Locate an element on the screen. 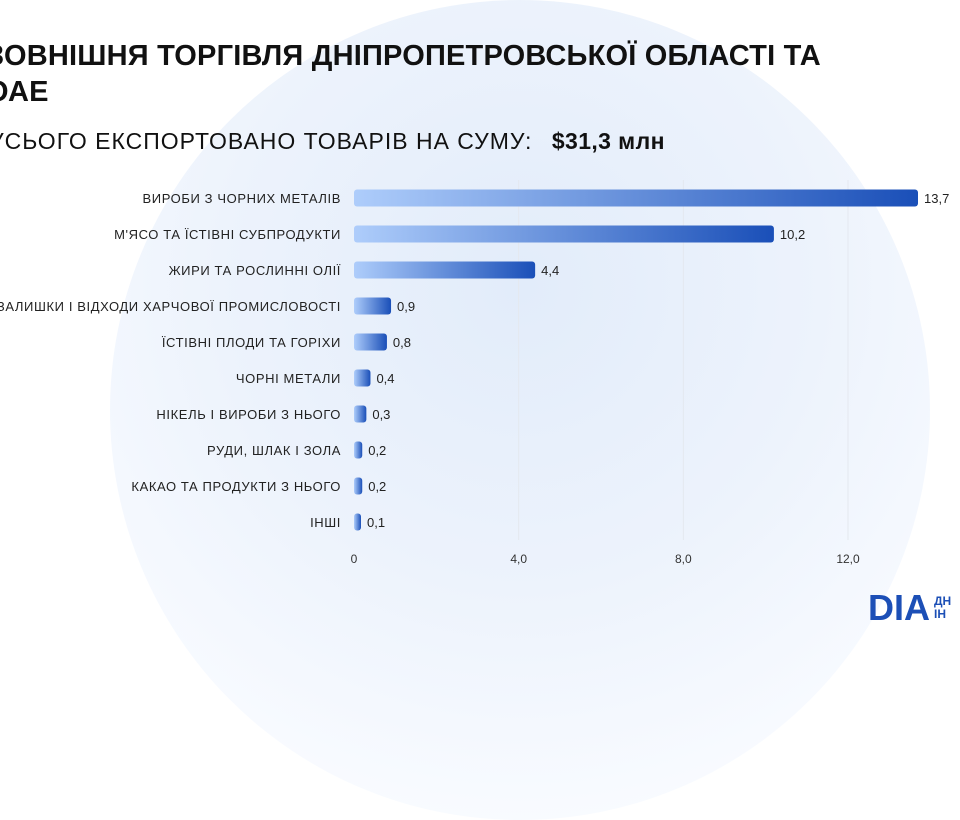 This screenshot has width=960, height=820. logo-text: ДН ІН is located at coordinates (942, 608).